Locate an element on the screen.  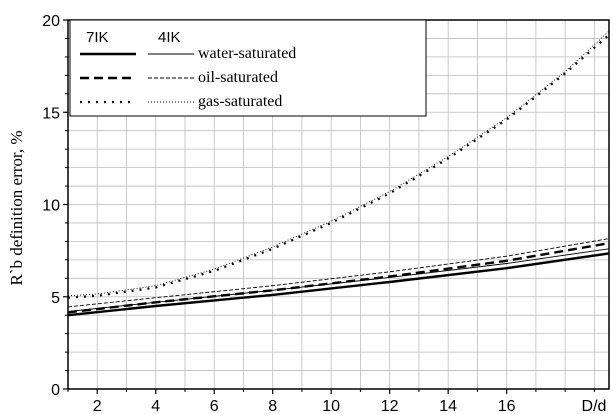
x-tick-label: 16 is located at coordinates (507, 406).